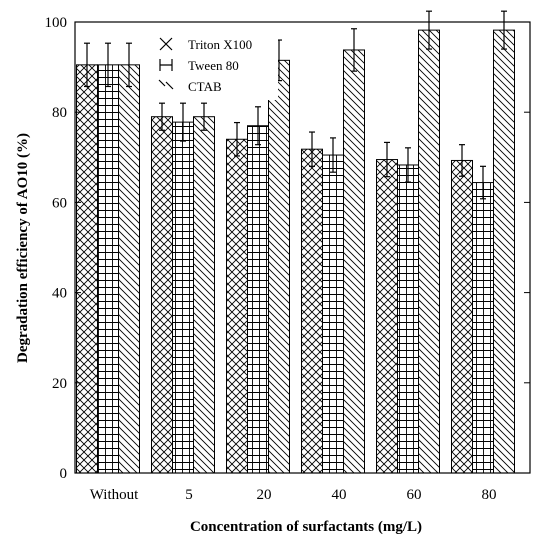  Describe the element at coordinates (59, 294) in the screenshot. I see `y-tick-label-40: 40` at that location.